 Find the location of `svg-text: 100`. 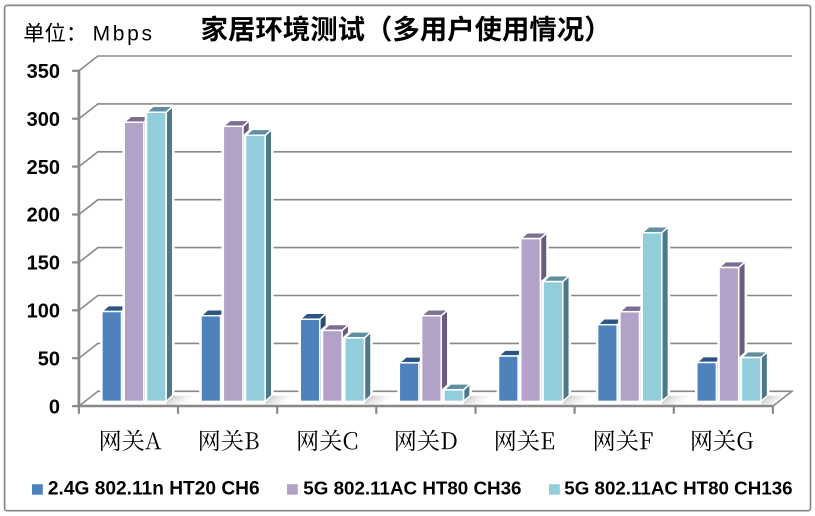

svg-text: 100 is located at coordinates (43, 312).